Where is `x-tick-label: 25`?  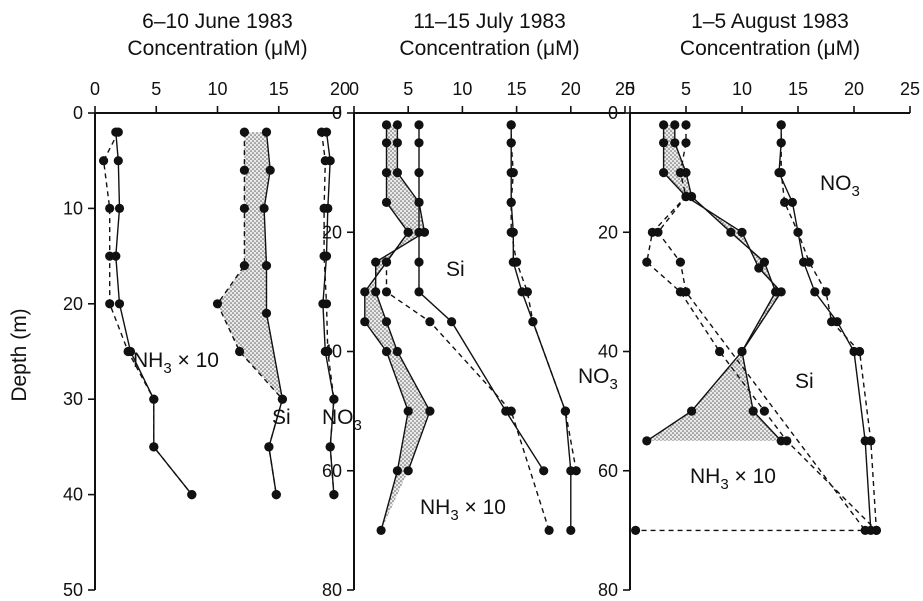 x-tick-label: 25 is located at coordinates (910, 89).